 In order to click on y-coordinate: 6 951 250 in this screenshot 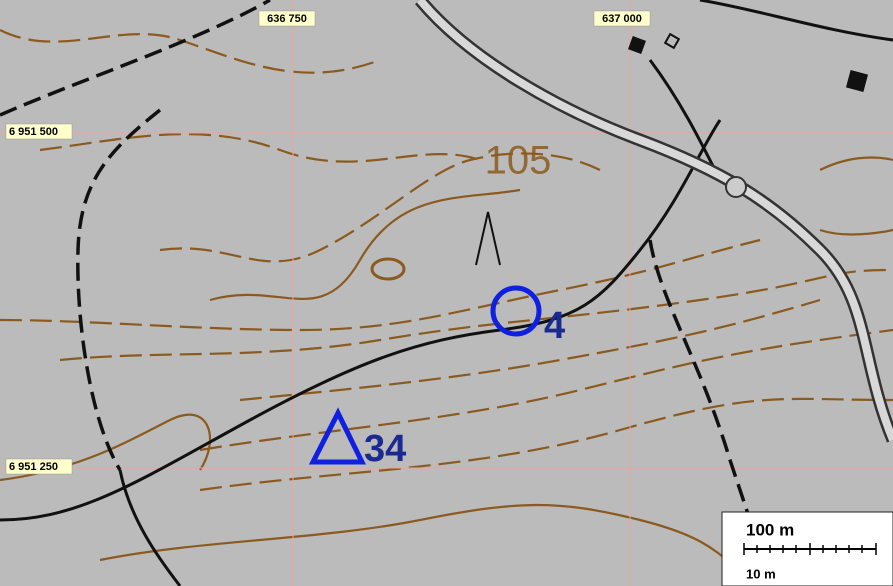, I will do `click(33, 467)`.